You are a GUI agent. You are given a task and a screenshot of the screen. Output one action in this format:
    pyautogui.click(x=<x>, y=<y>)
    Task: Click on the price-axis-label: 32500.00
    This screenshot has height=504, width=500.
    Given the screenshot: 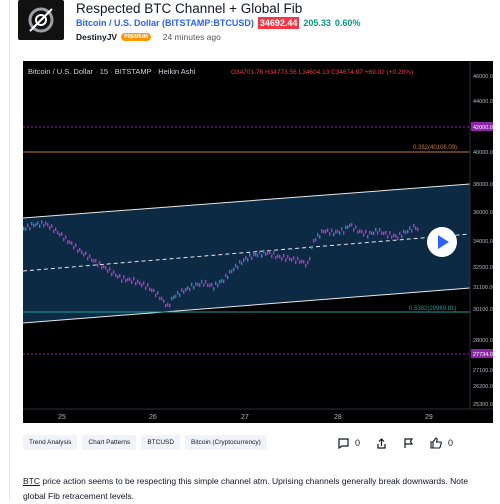 What is the action you would take?
    pyautogui.click(x=483, y=268)
    